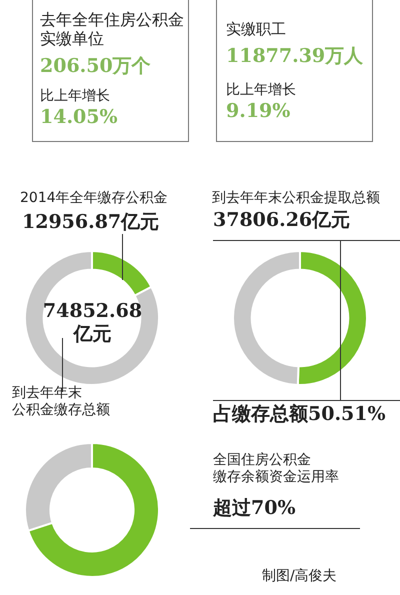  What do you see at coordinates (300, 576) in the screenshot?
I see `text: 制图/高俊夫` at bounding box center [300, 576].